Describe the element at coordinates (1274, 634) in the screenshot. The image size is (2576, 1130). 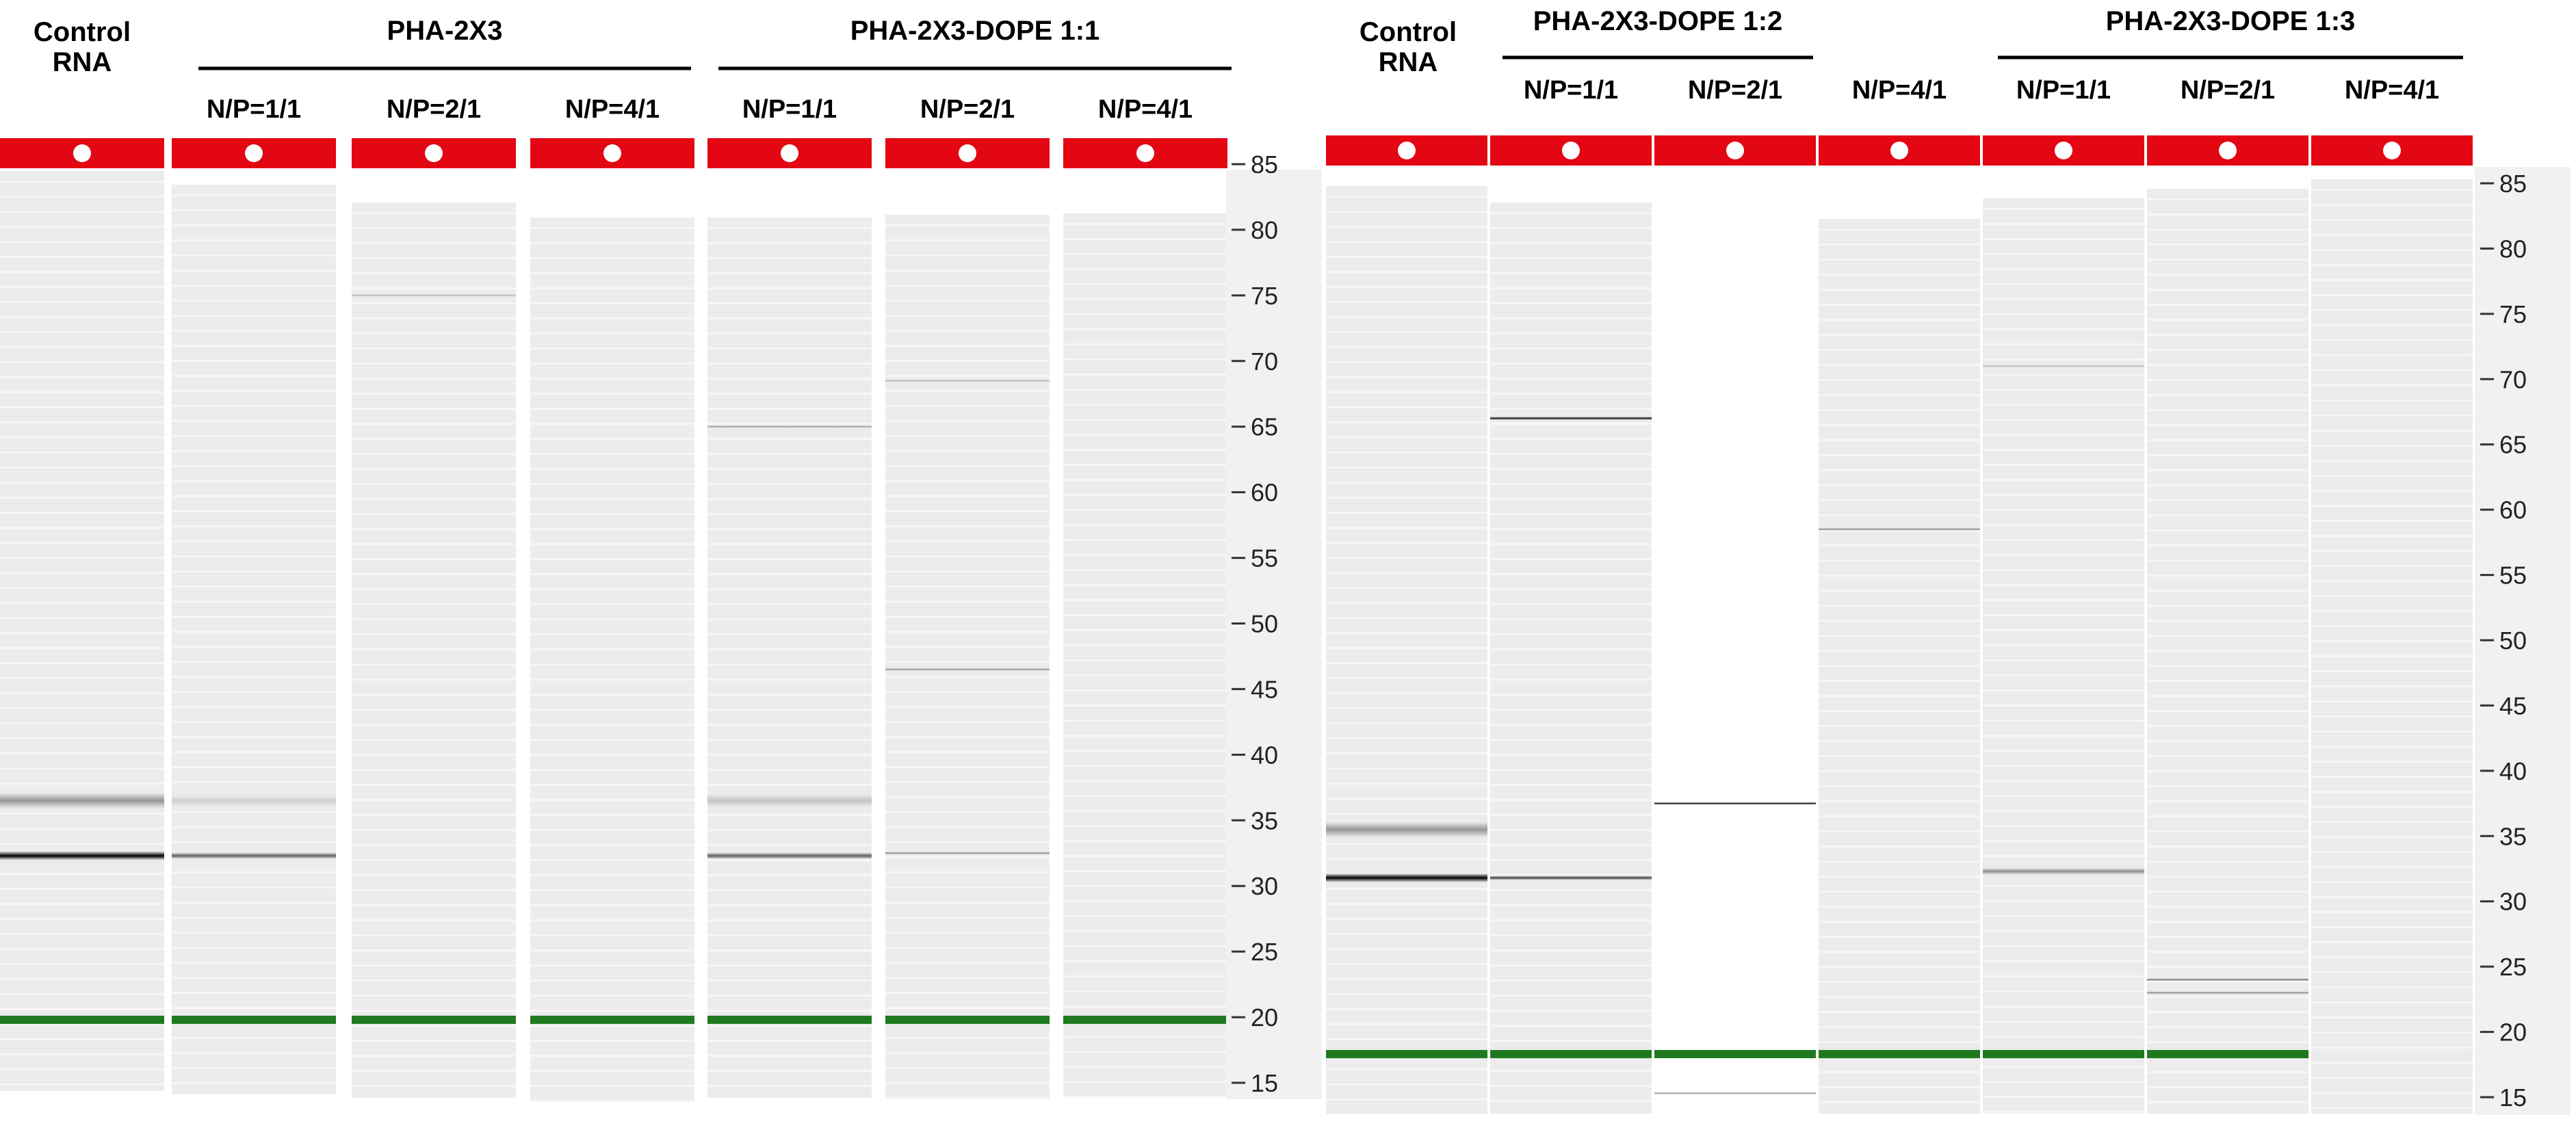
I see `axis-strip` at that location.